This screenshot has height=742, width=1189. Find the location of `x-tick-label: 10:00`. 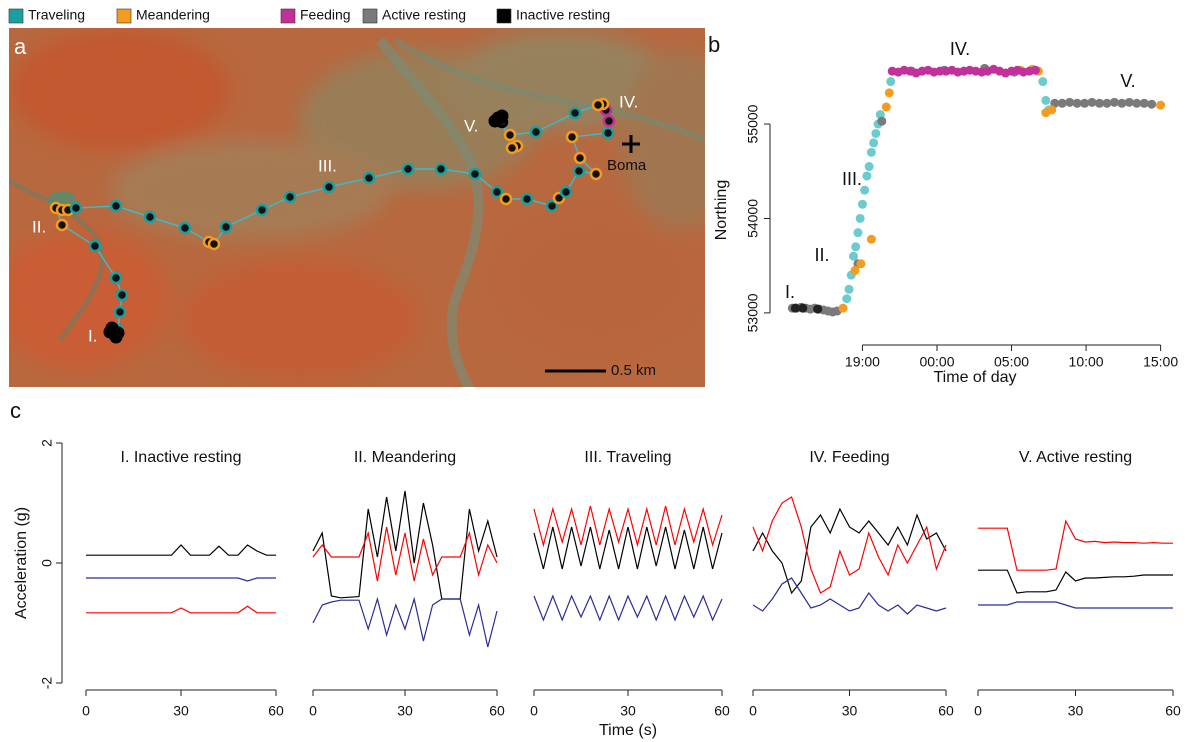

x-tick-label: 10:00 is located at coordinates (1086, 362).